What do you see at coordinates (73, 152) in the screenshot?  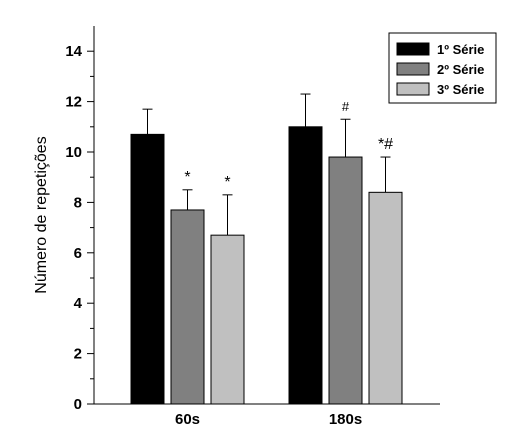 I see `y-tick-label: 10` at bounding box center [73, 152].